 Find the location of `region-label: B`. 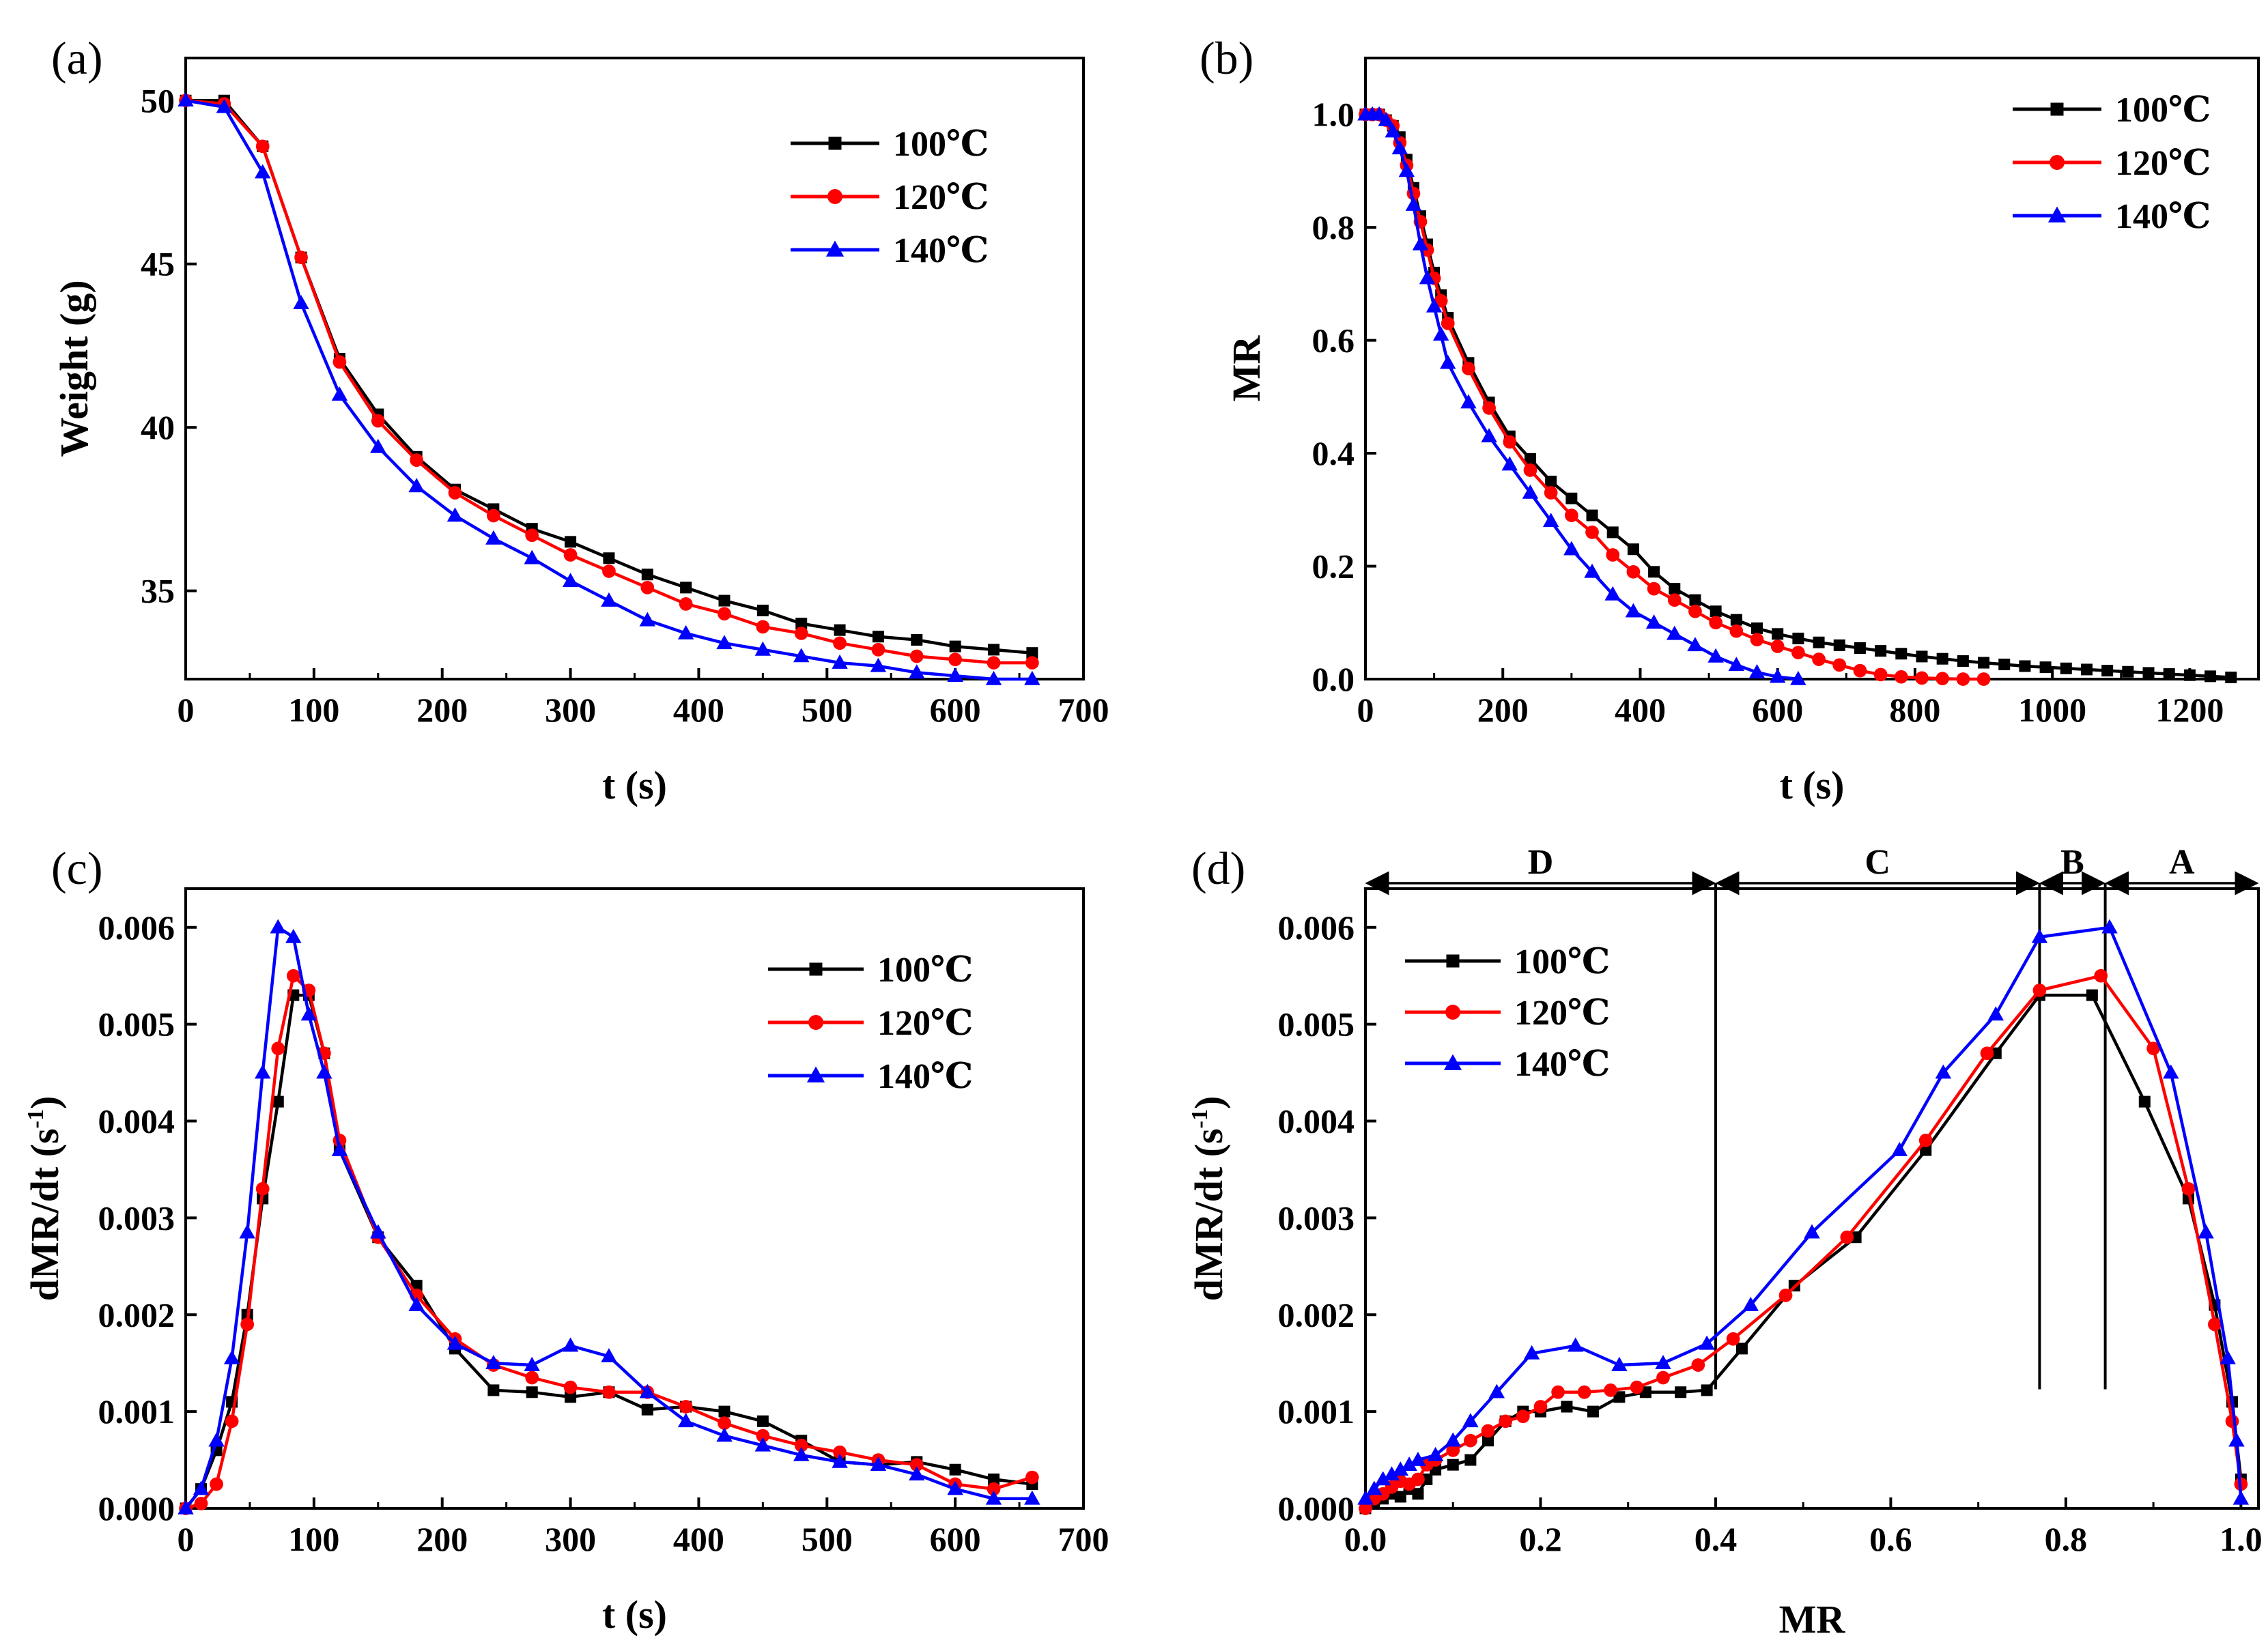

region-label: B is located at coordinates (2072, 862).